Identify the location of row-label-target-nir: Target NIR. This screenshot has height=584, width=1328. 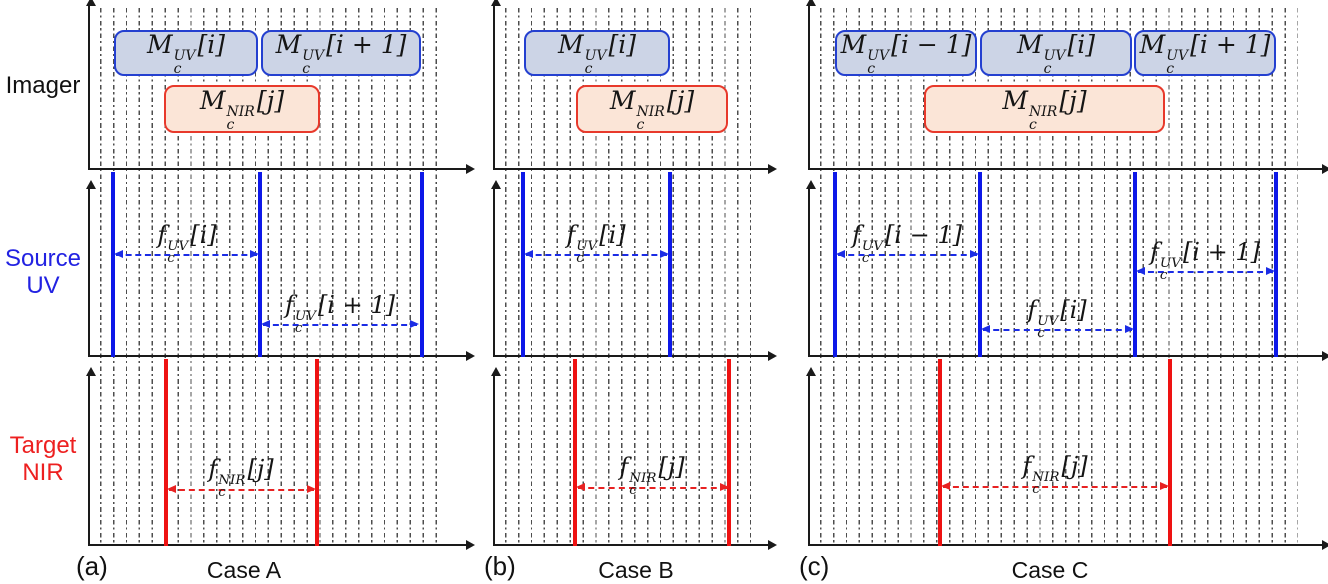
(43, 459).